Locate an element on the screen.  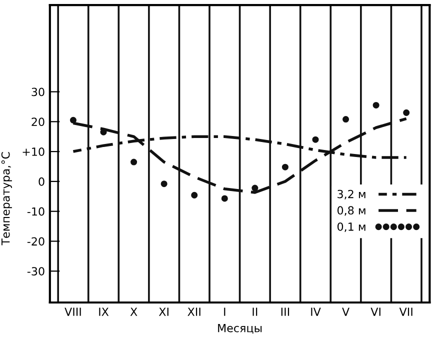
x-tick-label: II is located at coordinates (255, 312).